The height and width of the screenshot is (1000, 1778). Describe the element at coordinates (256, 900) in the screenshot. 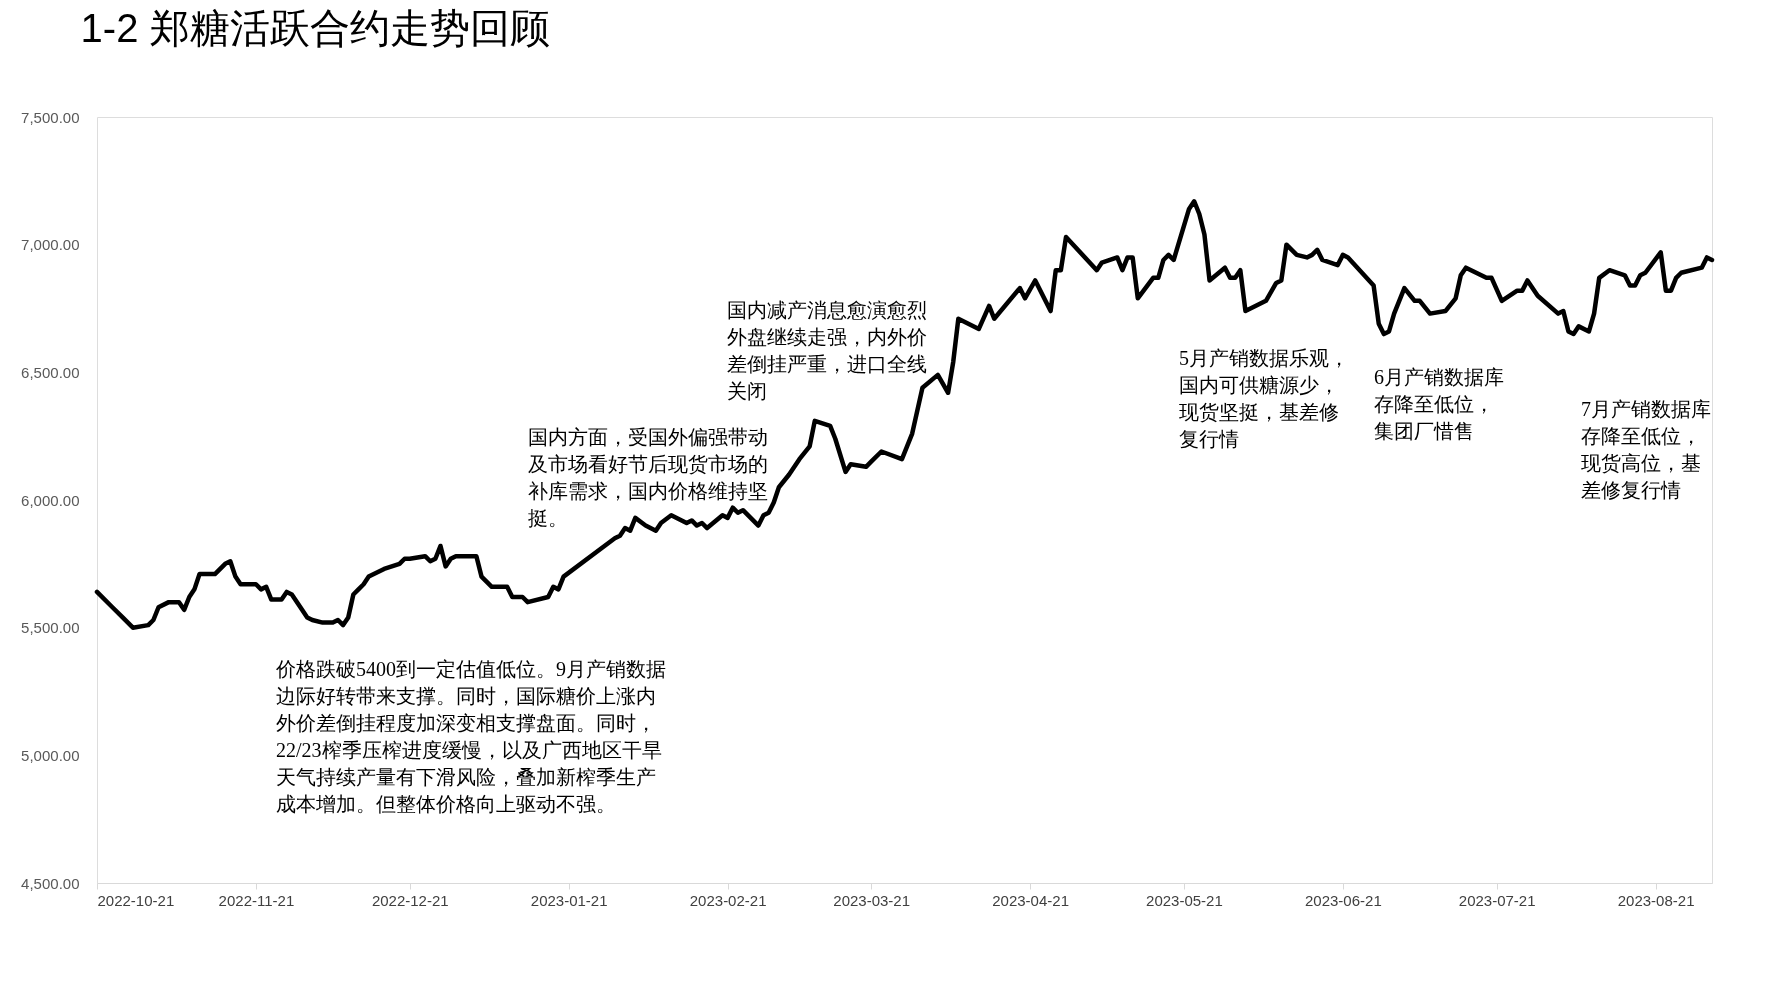

I see `x-tick-label: 2022-11-21` at that location.